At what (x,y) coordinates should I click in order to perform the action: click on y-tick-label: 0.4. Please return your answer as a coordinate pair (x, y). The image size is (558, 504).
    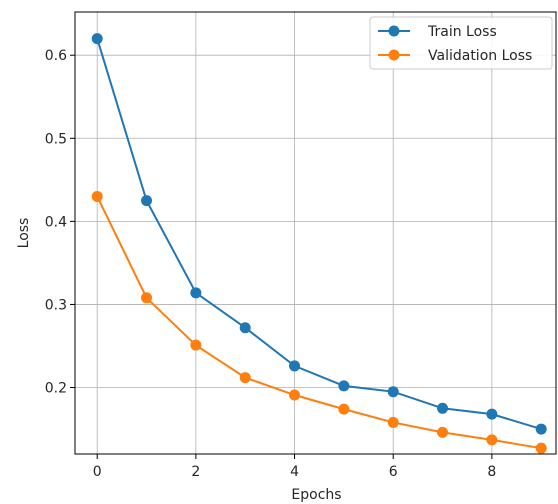
    Looking at the image, I should click on (56, 222).